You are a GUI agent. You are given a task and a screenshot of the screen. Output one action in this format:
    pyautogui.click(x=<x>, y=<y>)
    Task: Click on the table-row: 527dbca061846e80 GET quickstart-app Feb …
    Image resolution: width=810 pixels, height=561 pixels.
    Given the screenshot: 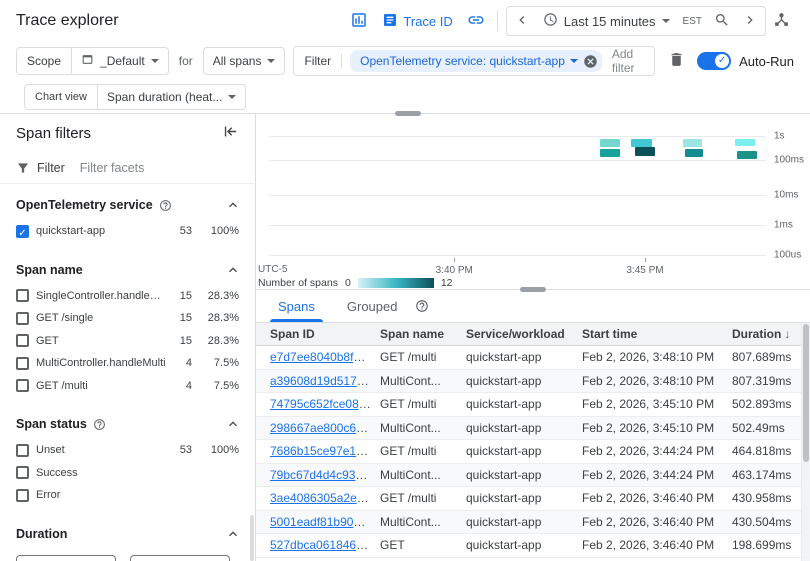 What is the action you would take?
    pyautogui.click(x=533, y=546)
    